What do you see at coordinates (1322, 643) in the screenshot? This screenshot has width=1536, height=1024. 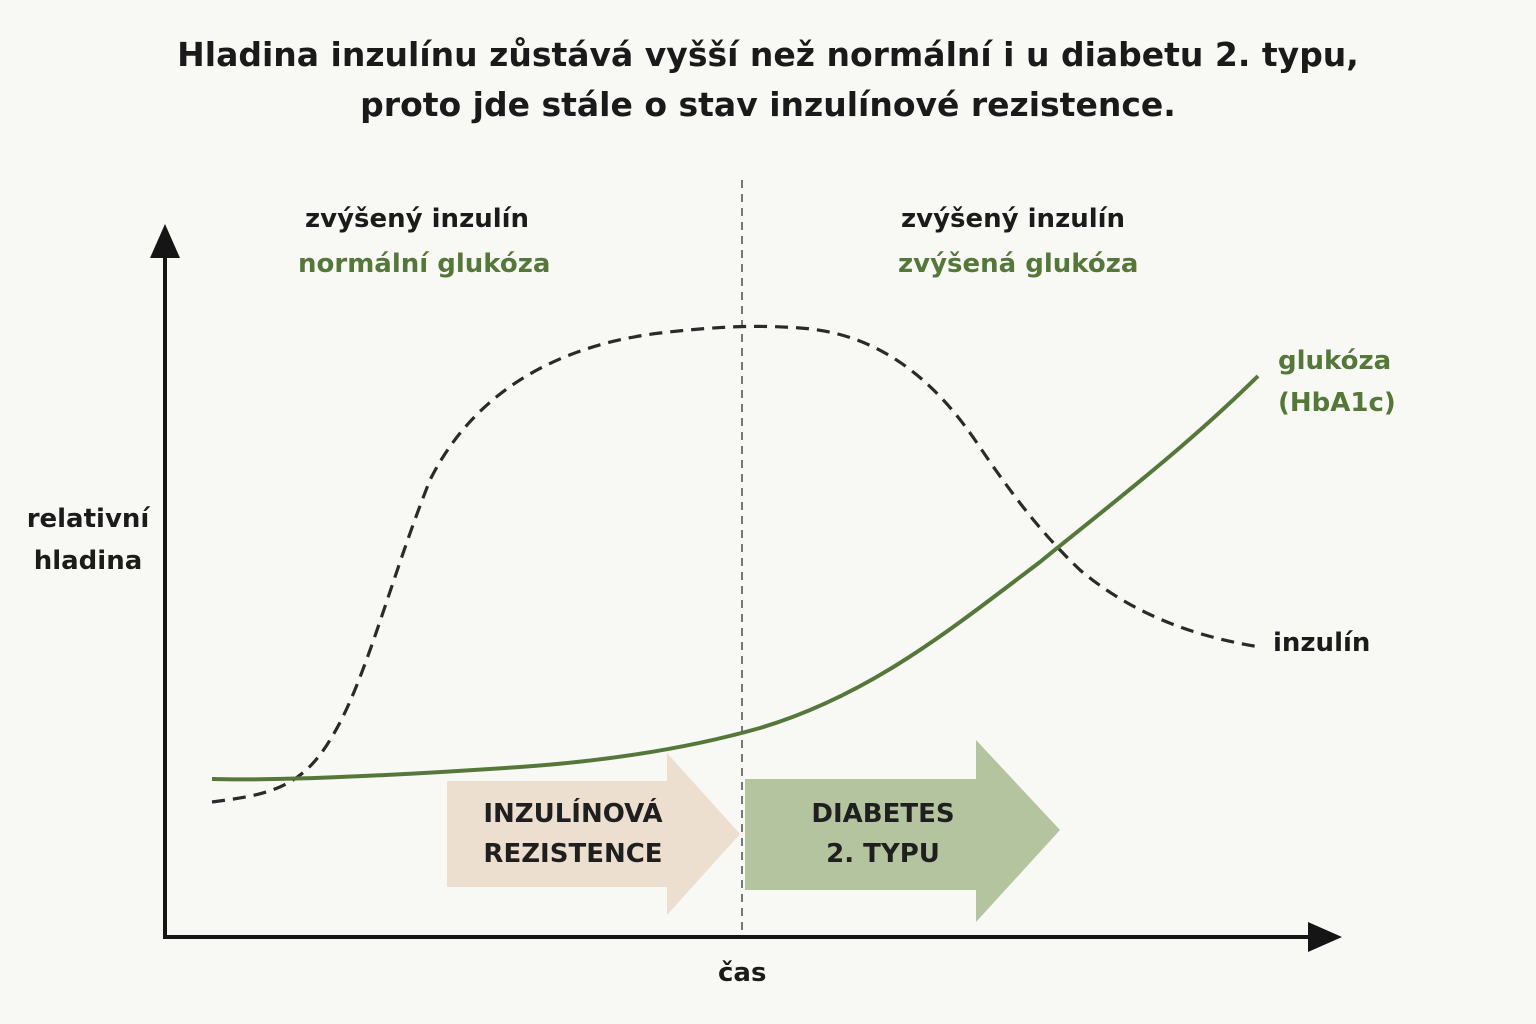 I see `insulin-series-label: inzulín` at bounding box center [1322, 643].